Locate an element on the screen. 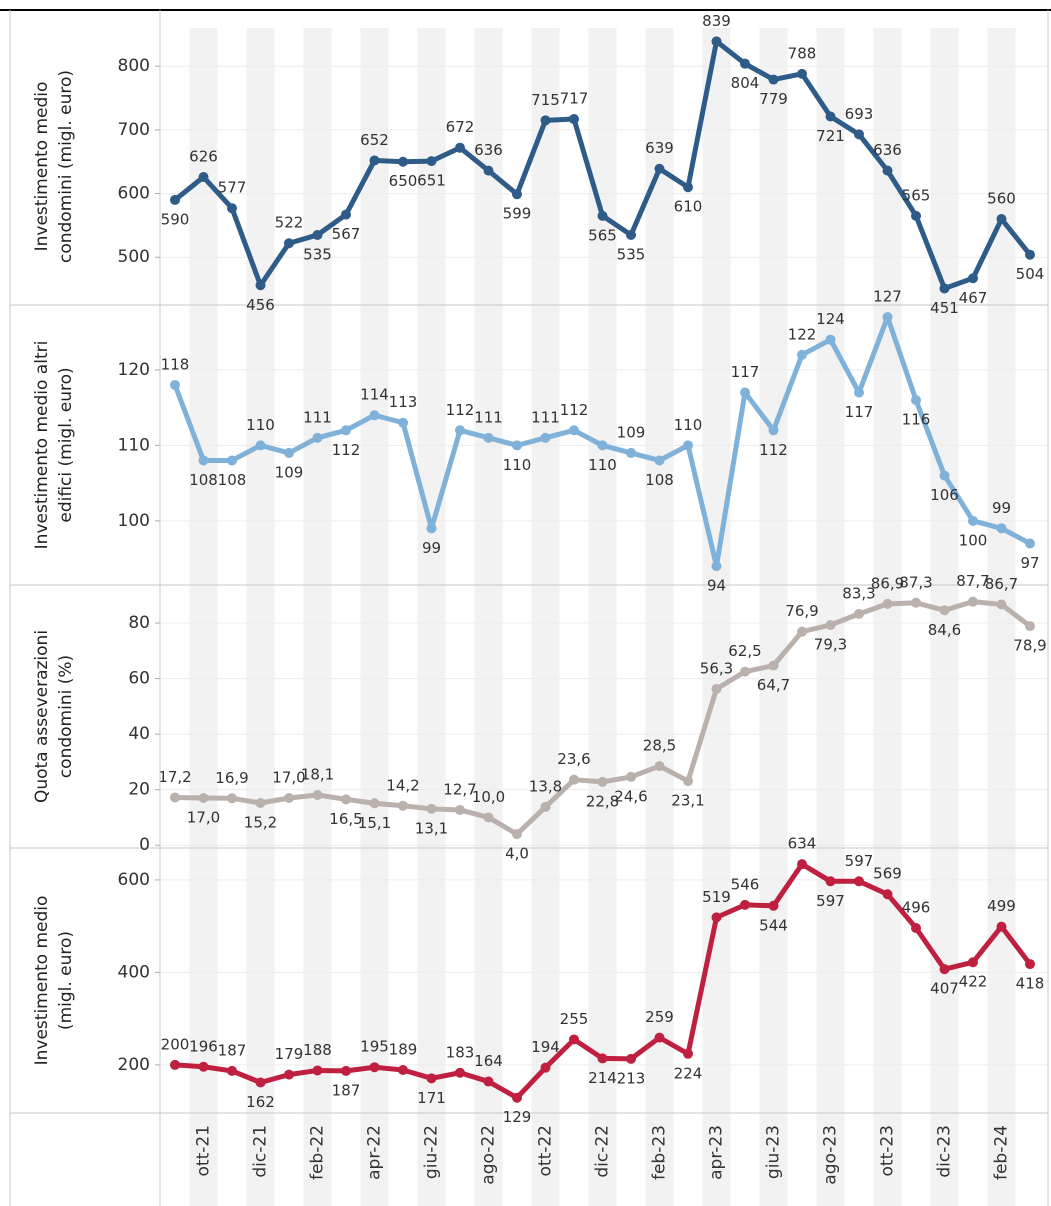 The height and width of the screenshot is (1206, 1051). value-label: 693 is located at coordinates (859, 114).